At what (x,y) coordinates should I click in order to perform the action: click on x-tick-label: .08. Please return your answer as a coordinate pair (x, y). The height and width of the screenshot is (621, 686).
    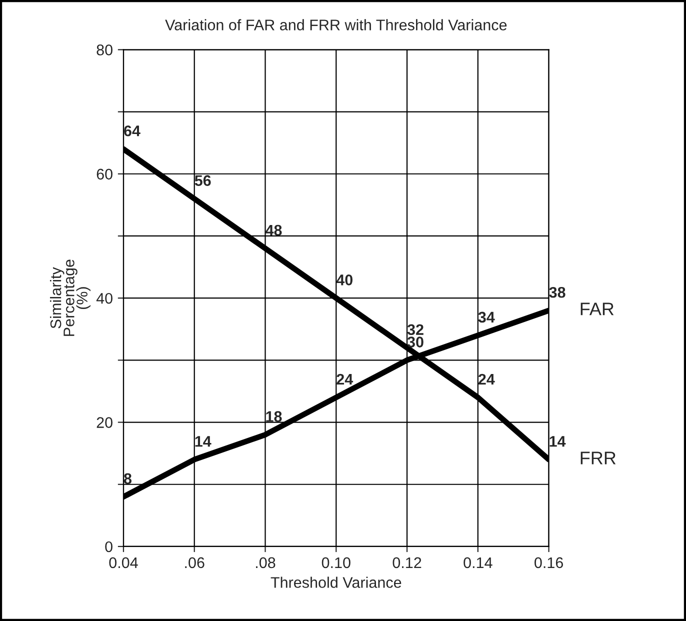
    Looking at the image, I should click on (266, 562).